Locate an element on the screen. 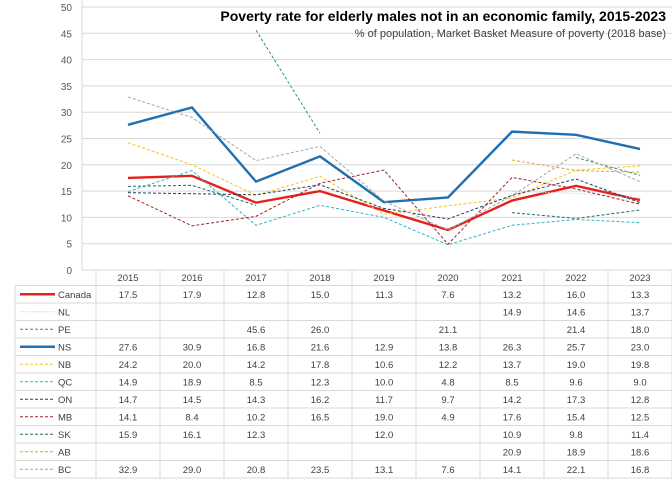  data-label: 26.3 is located at coordinates (512, 347).